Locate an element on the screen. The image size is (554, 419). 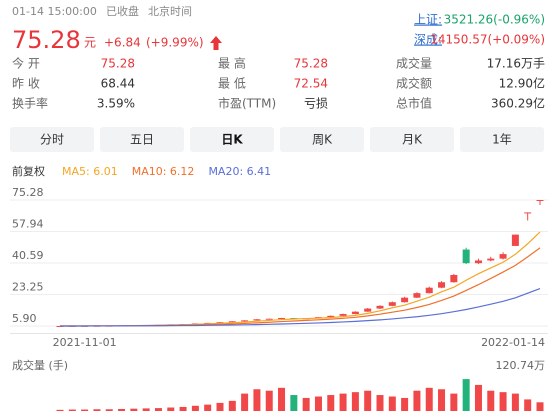
stat-label: 成交额 is located at coordinates (414, 83).